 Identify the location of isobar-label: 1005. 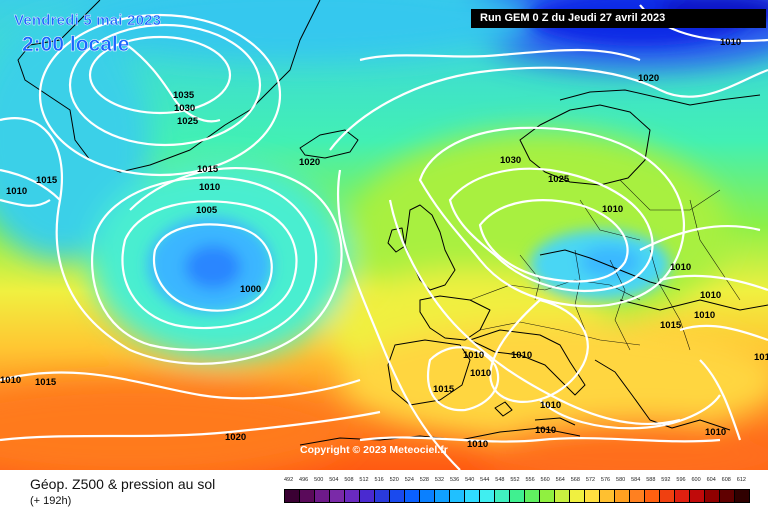
(207, 210).